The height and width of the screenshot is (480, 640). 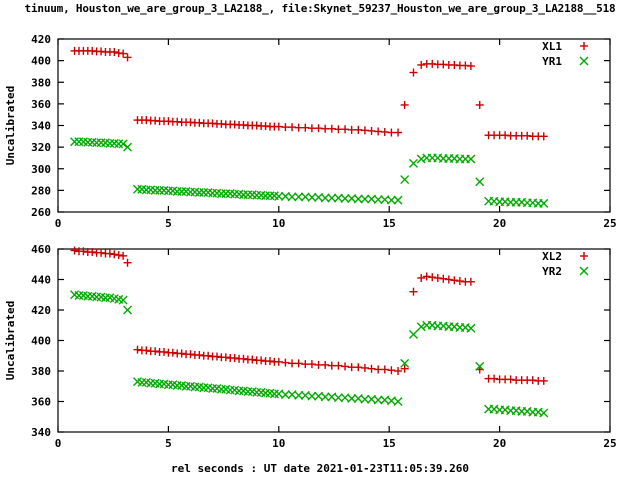 I want to click on legend-label-YR1: YR1, so click(x=552, y=61).